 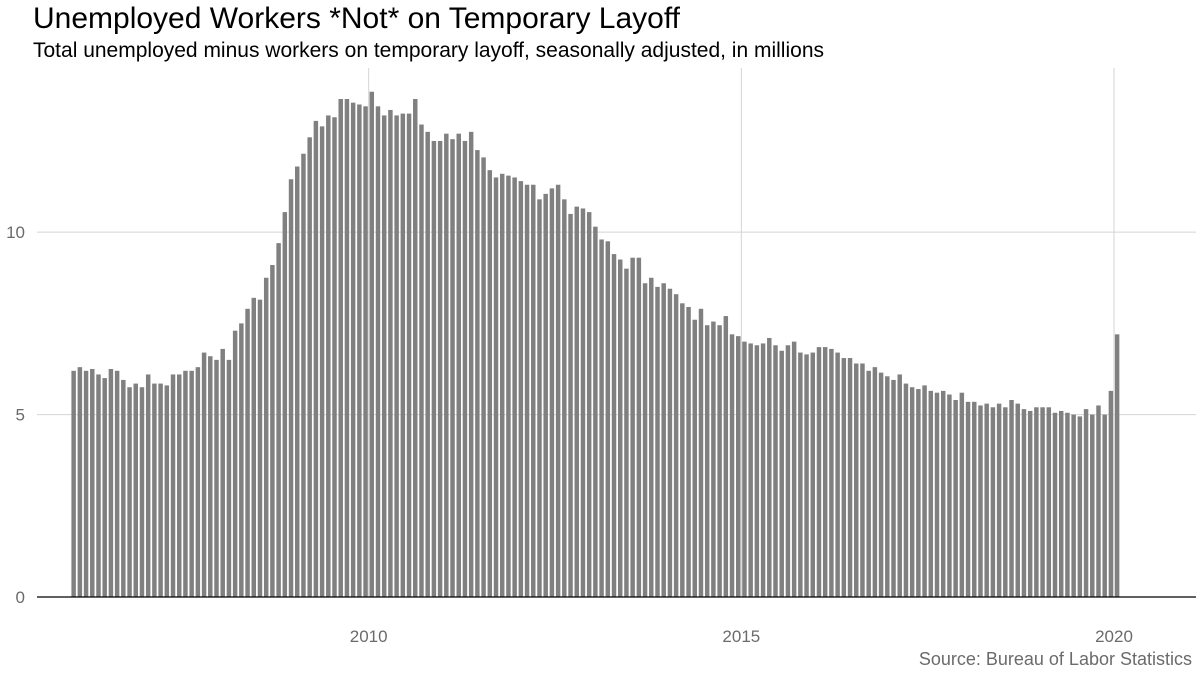 I want to click on x-tick-label: 2020, so click(x=1114, y=636).